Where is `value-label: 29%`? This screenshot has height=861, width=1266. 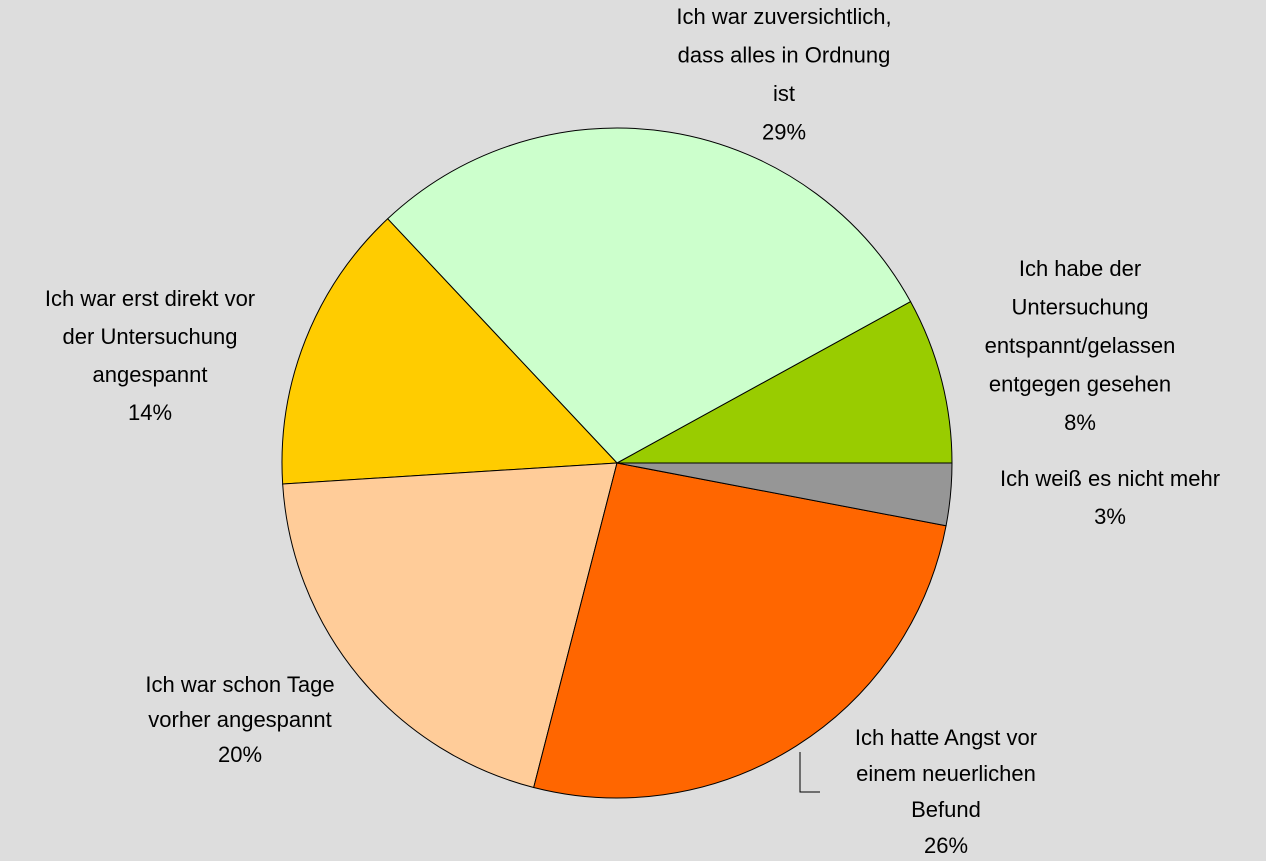
value-label: 29% is located at coordinates (784, 131).